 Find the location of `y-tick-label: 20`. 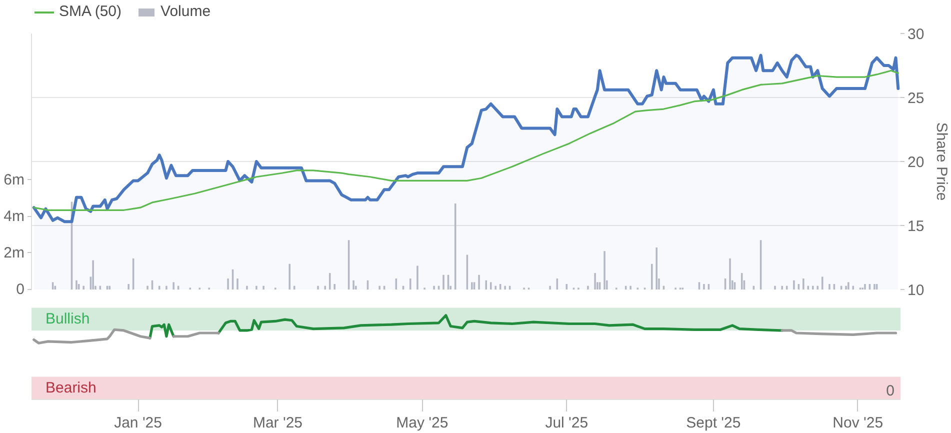

y-tick-label: 20 is located at coordinates (916, 162).